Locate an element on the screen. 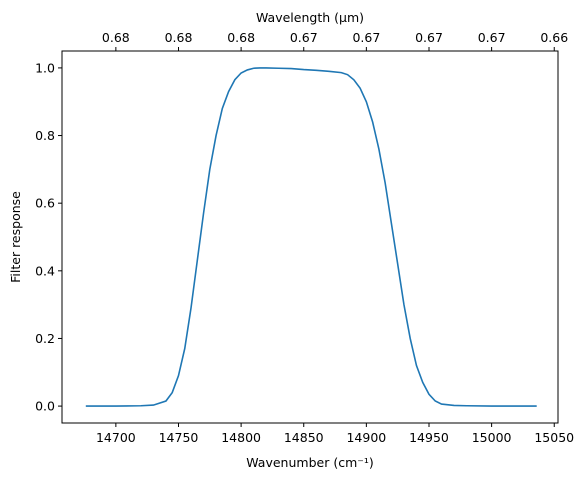  top-tick-label: 0.66 is located at coordinates (554, 37).